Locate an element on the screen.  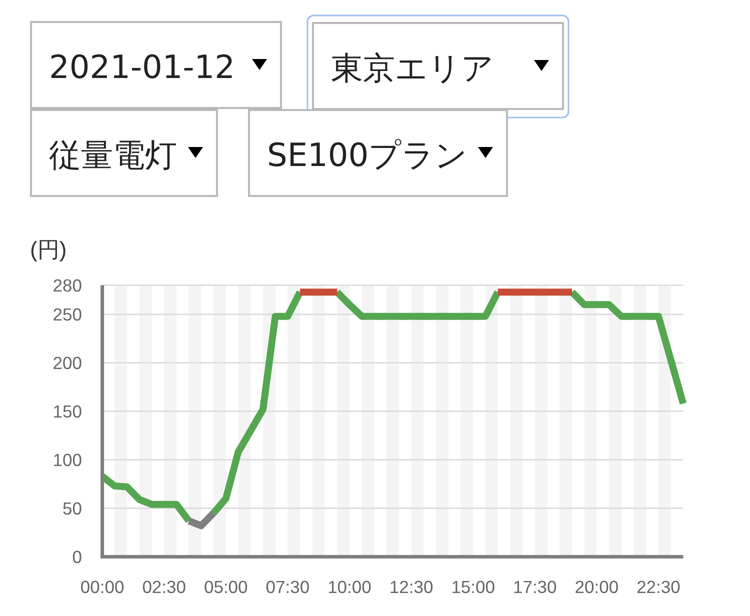
plan-dropdown: SE100プラン is located at coordinates (378, 153).